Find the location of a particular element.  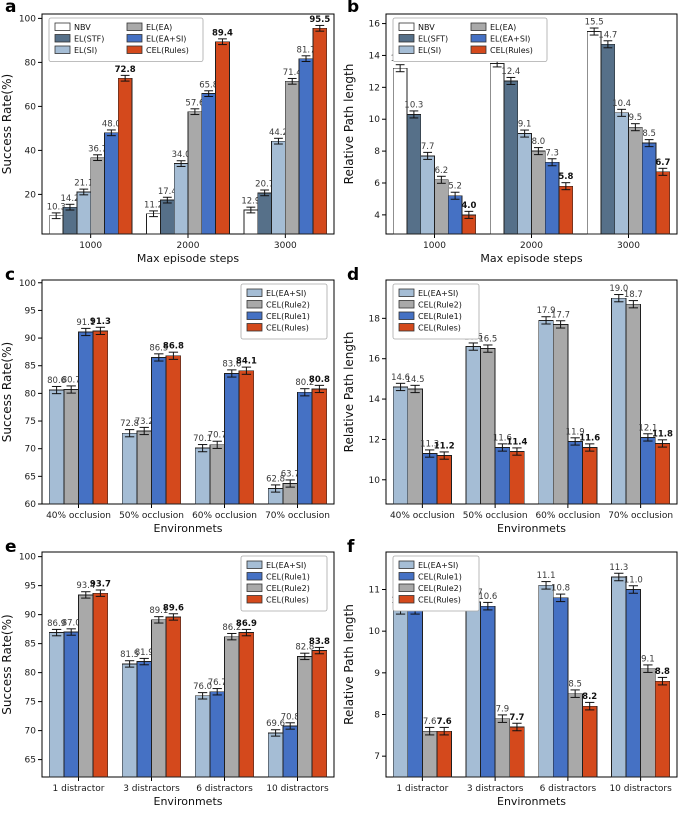

legend-label-EL(STF): EL(STF) is located at coordinates (89, 39).